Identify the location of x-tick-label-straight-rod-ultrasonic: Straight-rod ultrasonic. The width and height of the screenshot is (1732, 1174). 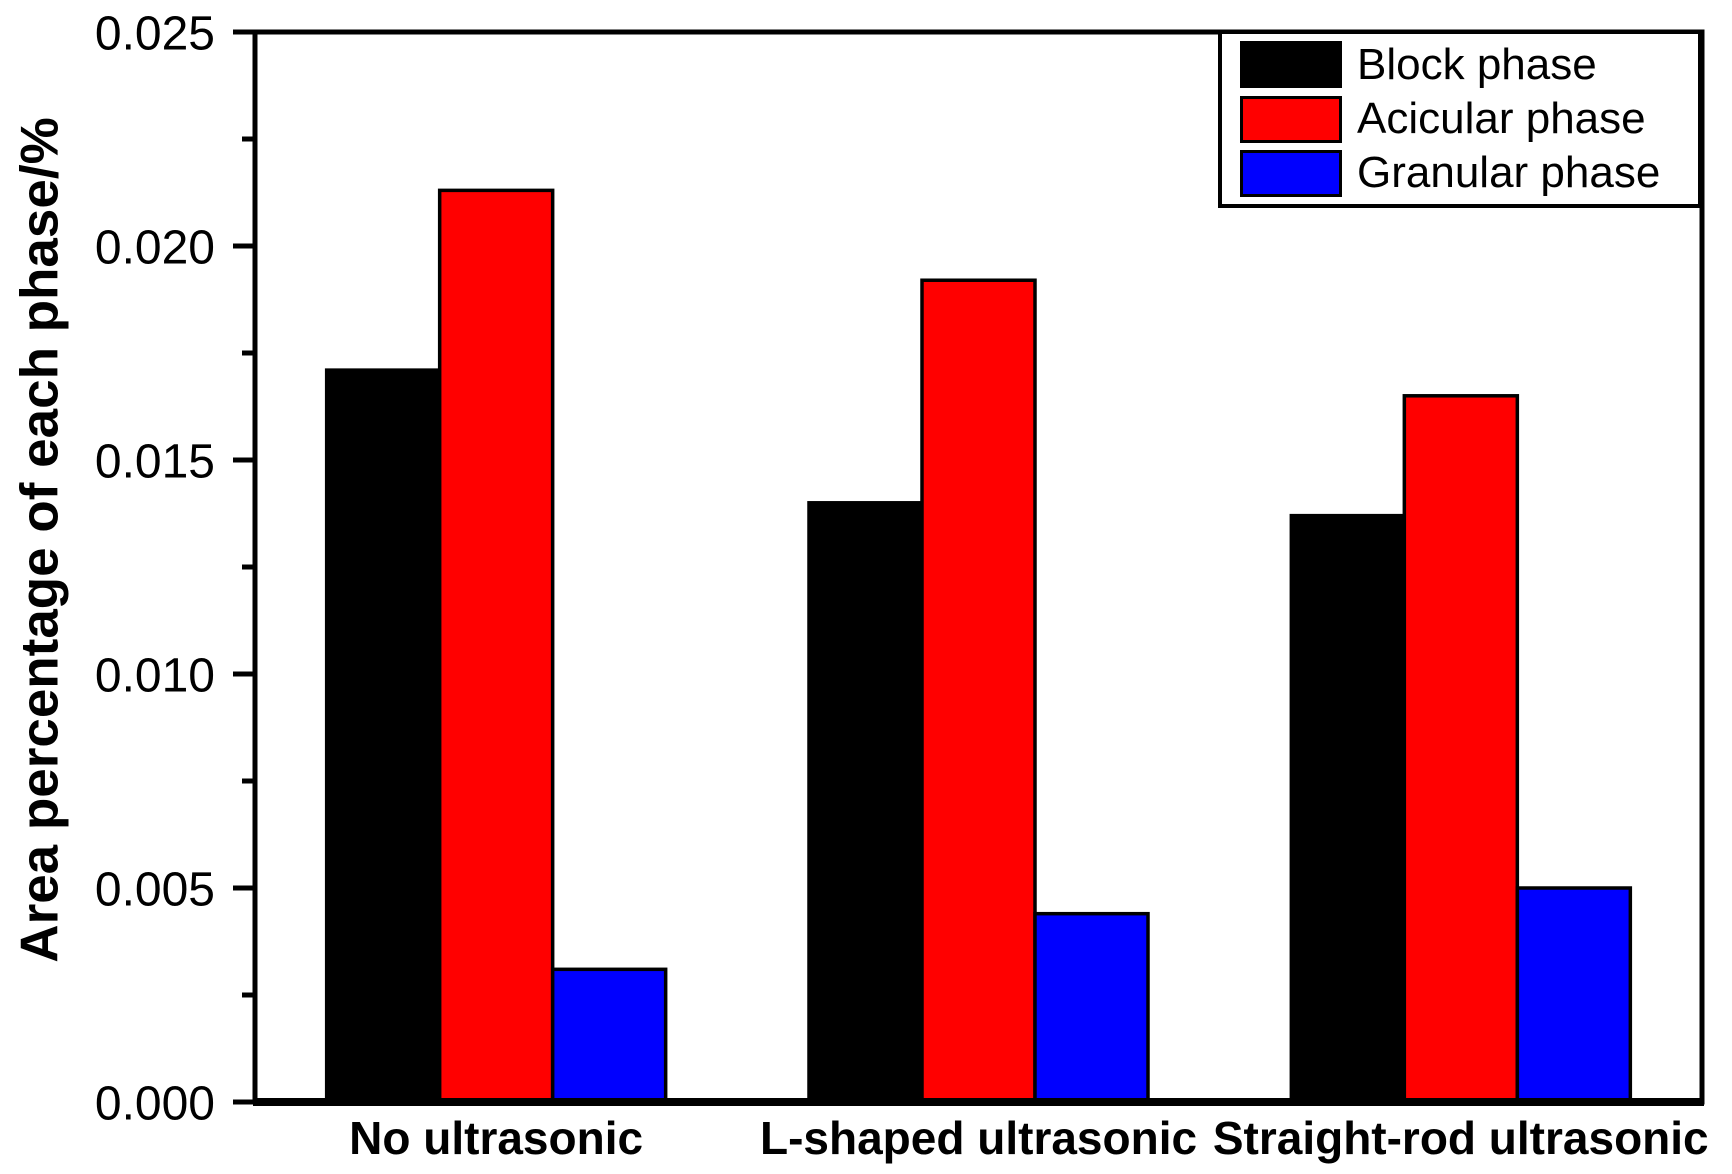
(1460, 1138).